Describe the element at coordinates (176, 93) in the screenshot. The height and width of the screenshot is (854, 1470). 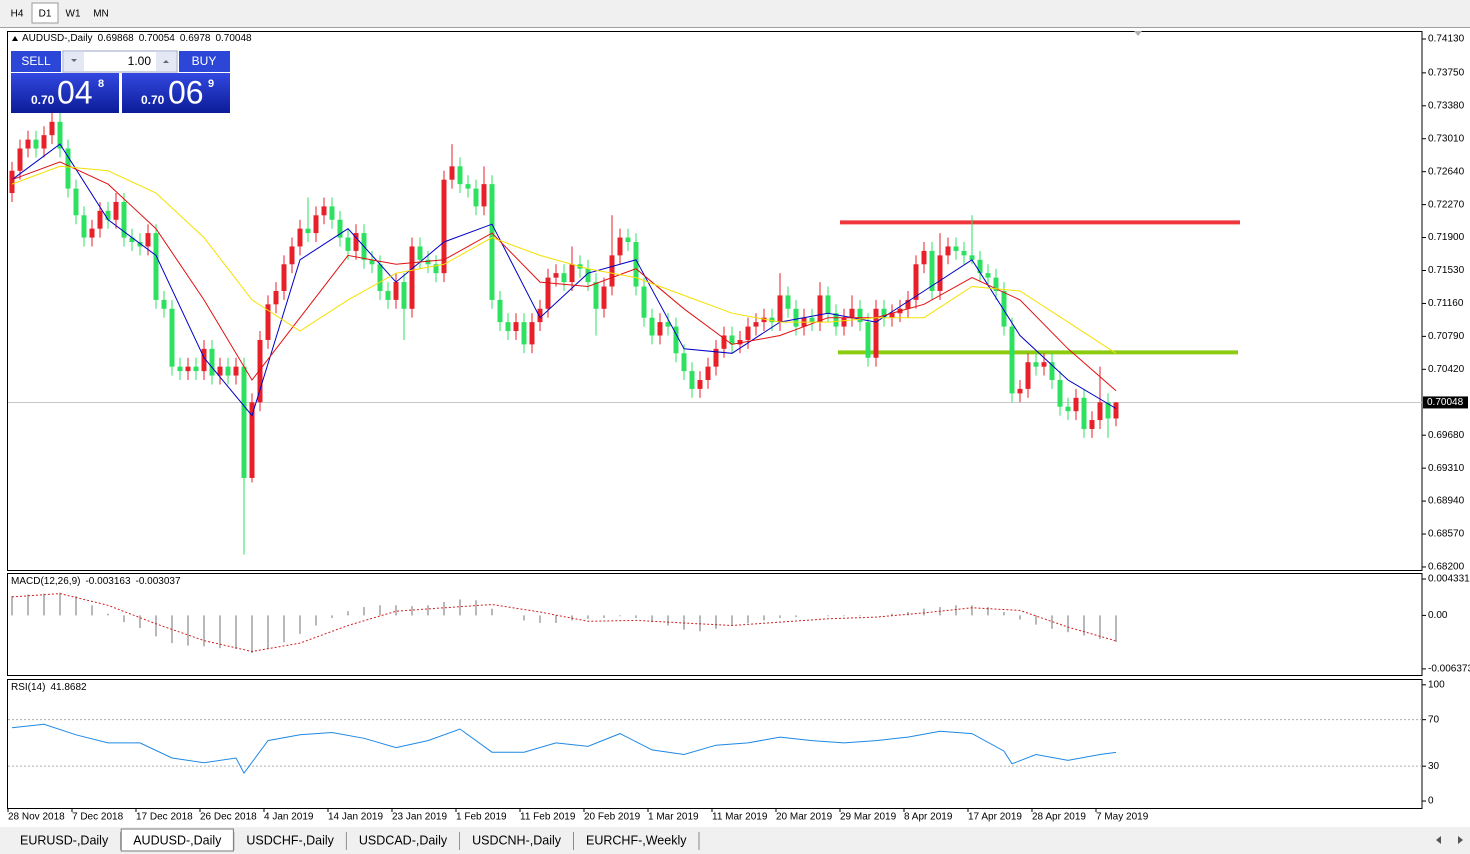
I see `ask-box` at that location.